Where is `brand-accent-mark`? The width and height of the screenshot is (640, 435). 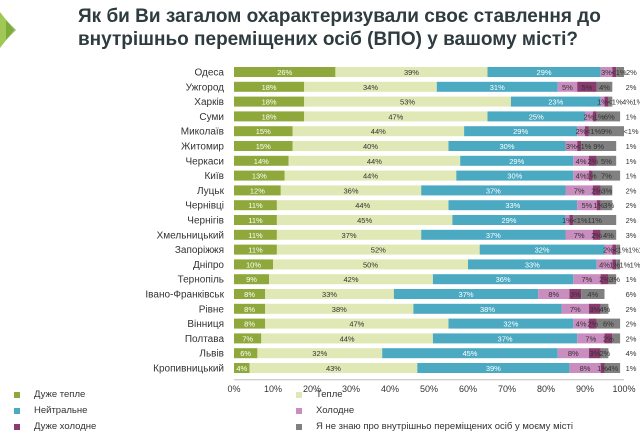
brand-accent-mark is located at coordinates (8, 30).